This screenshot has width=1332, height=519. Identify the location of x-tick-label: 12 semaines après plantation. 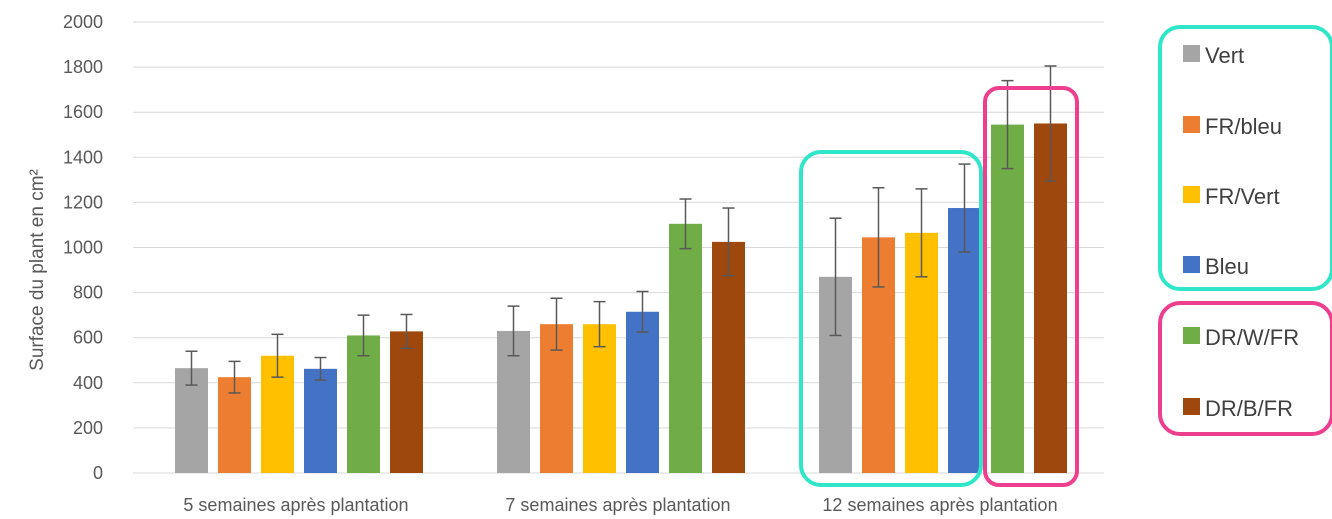
(939, 505).